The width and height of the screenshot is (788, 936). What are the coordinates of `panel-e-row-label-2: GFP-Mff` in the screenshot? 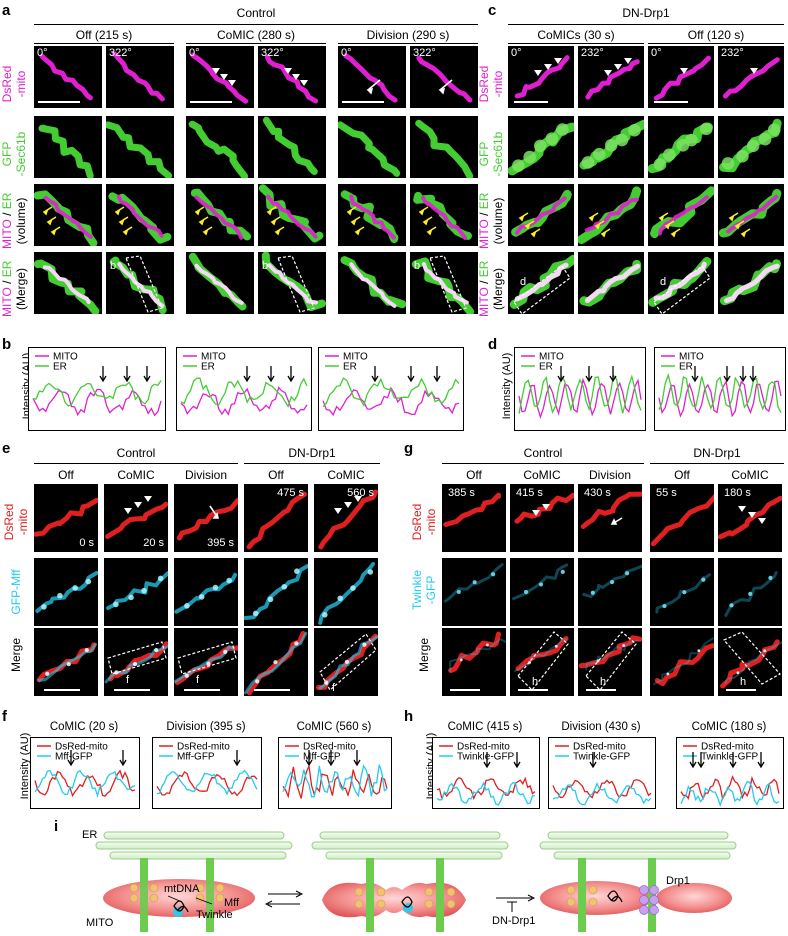 It's located at (16, 592).